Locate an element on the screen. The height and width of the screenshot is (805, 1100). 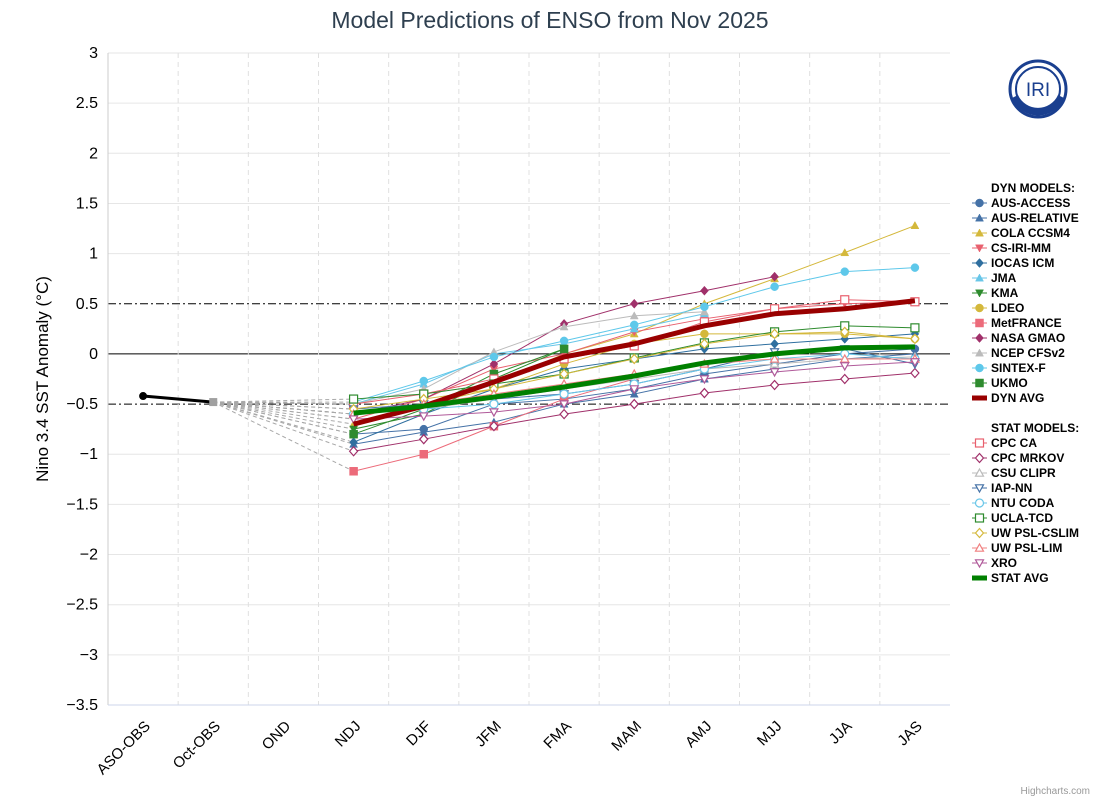
y-tick-label: 3 is located at coordinates (93, 53).